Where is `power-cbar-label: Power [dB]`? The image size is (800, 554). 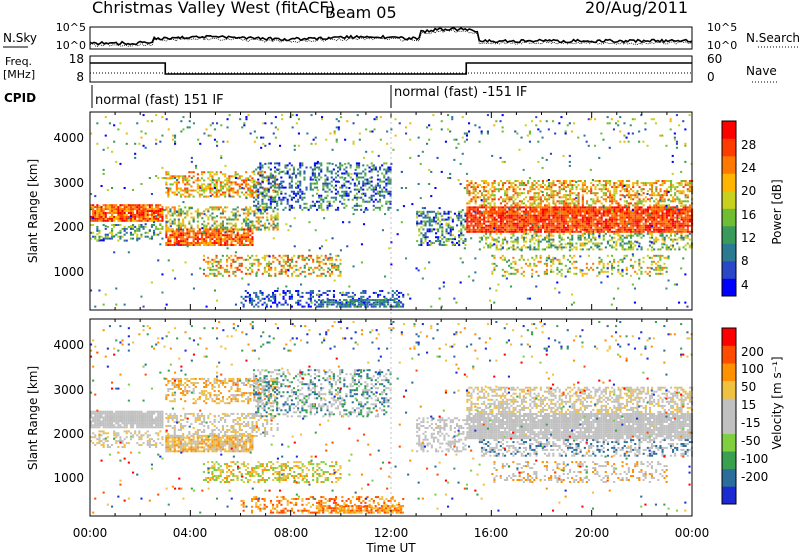 power-cbar-label: Power [dB] is located at coordinates (777, 211).